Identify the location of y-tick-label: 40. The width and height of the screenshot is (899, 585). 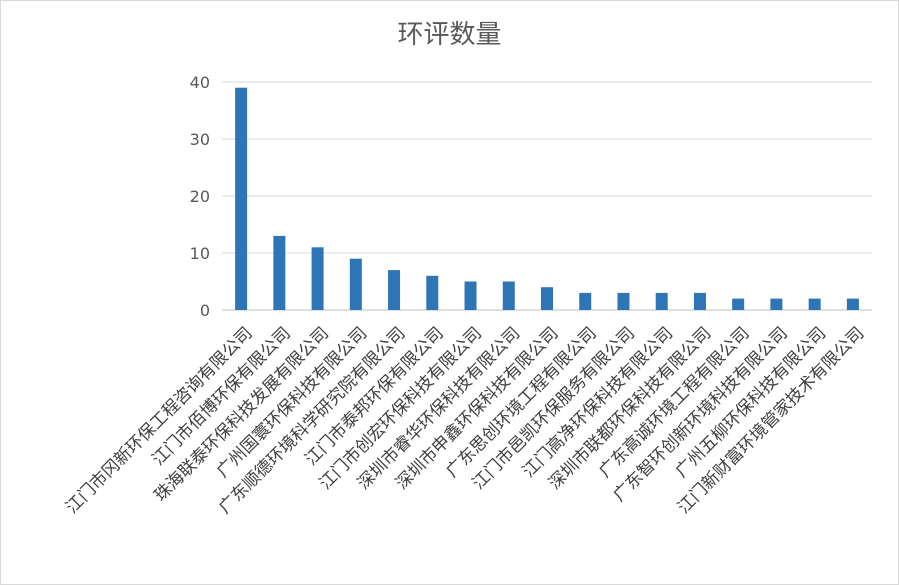
(200, 82).